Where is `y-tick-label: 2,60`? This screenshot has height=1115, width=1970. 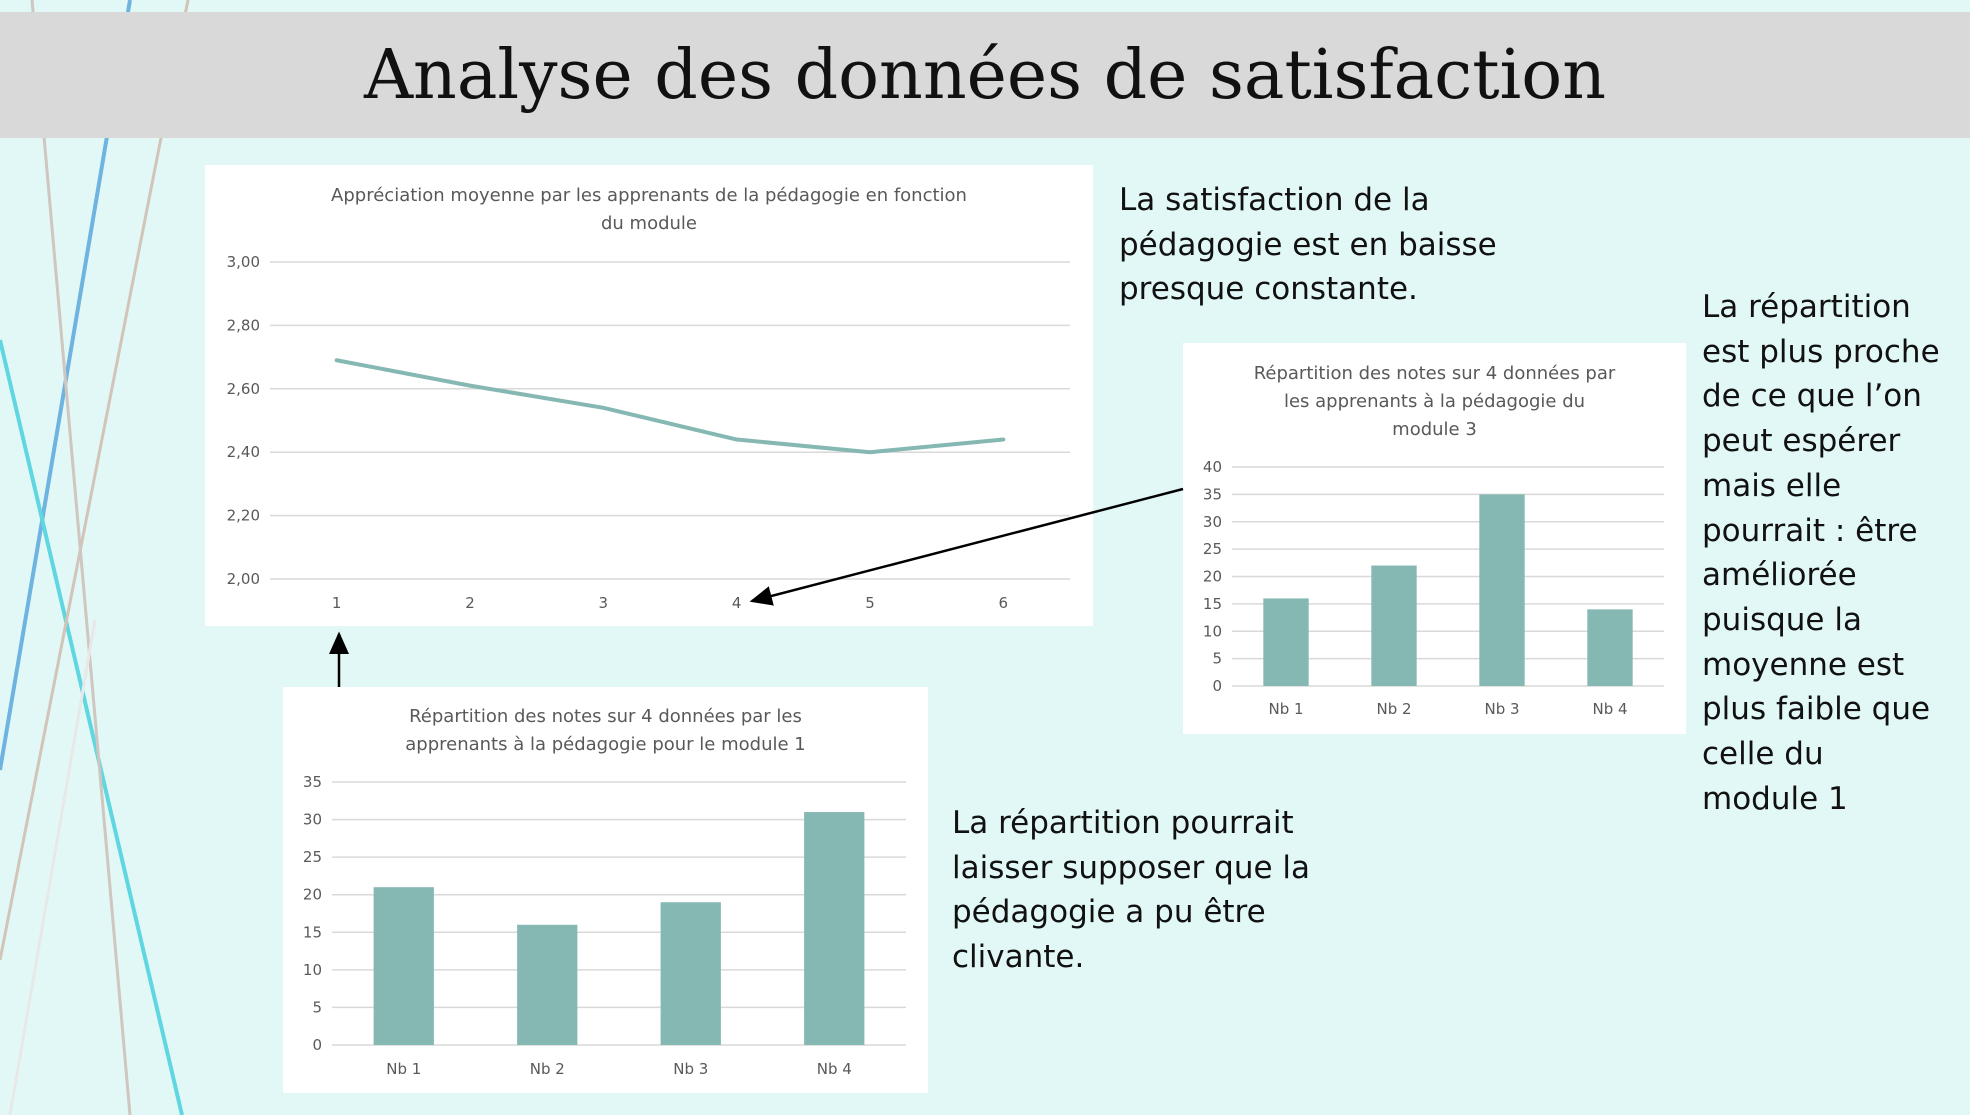 y-tick-label: 2,60 is located at coordinates (243, 389).